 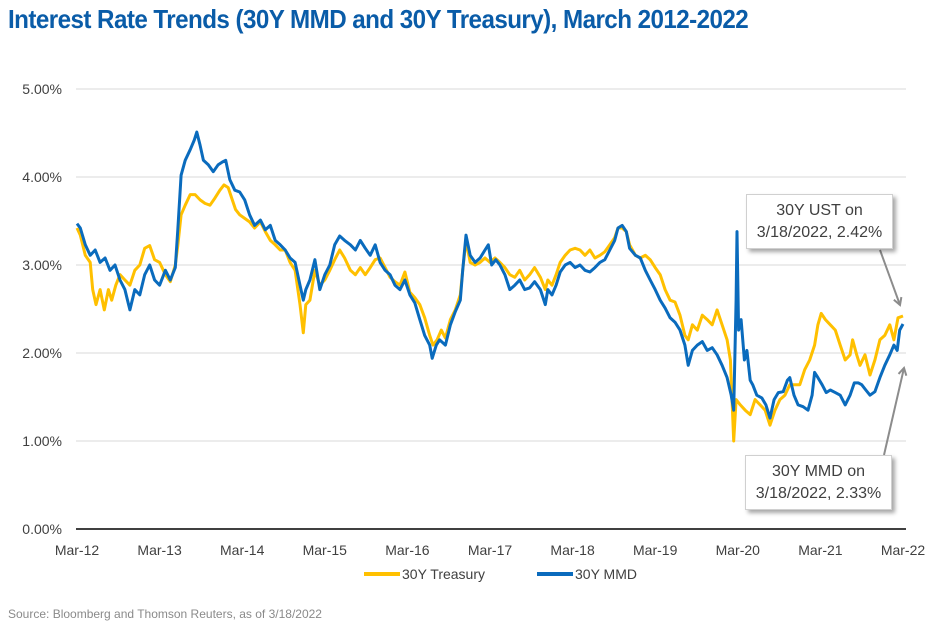 I want to click on ust-callout-line1: 30Y UST on, so click(x=819, y=210).